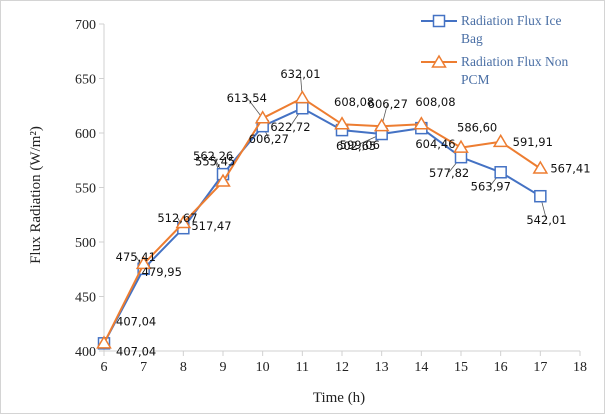 The image size is (605, 414). Describe the element at coordinates (511, 20) in the screenshot. I see `legend-label-ice-bag-line1: Radiation Flux Ice` at that location.